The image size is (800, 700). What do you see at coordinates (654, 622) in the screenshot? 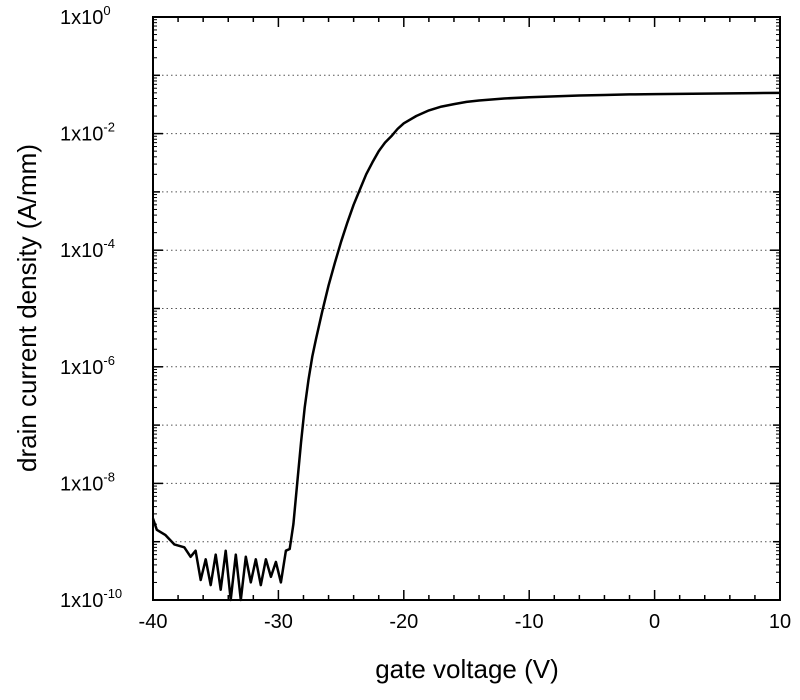
I see `x-tick-label: 0` at bounding box center [654, 622].